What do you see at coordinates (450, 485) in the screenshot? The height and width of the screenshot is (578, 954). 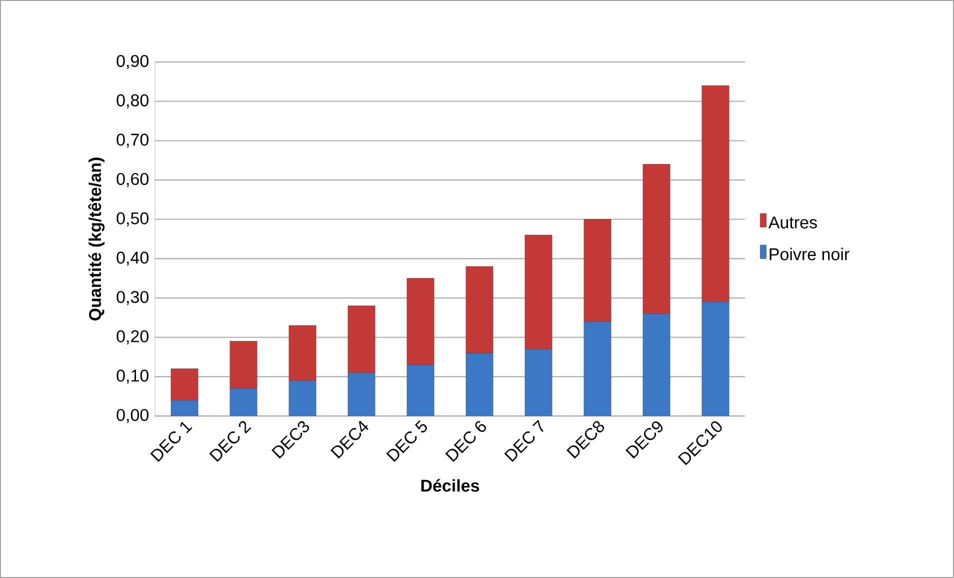 I see `x-axis-title: Déciles` at bounding box center [450, 485].